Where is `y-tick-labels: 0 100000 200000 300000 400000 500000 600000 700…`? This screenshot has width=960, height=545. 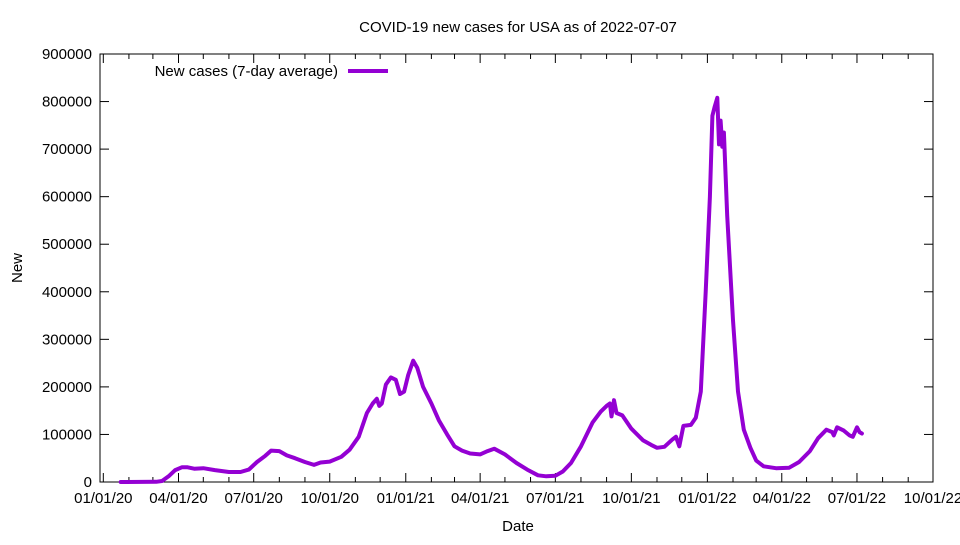
y-tick-labels: 0 100000 200000 300000 400000 500000 600000 700… is located at coordinates (67, 268).